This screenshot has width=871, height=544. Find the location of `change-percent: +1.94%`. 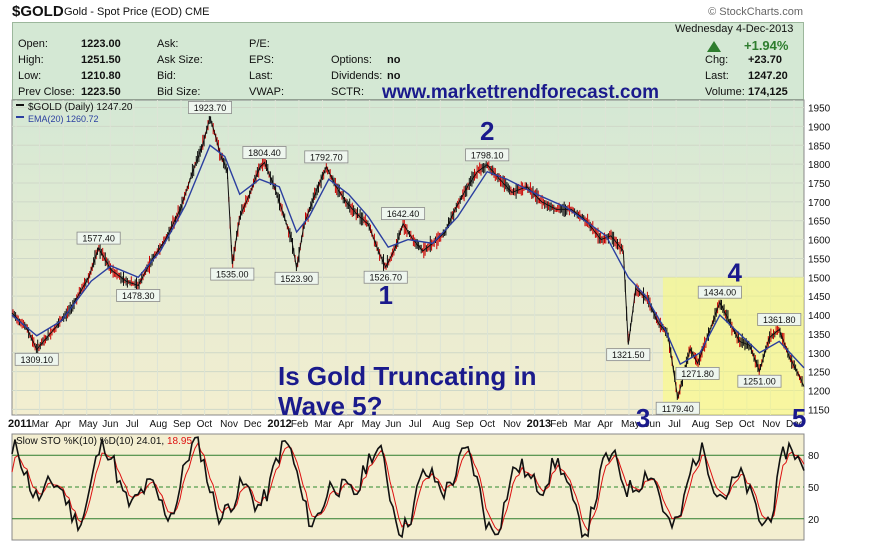

change-percent: +1.94% is located at coordinates (766, 45).